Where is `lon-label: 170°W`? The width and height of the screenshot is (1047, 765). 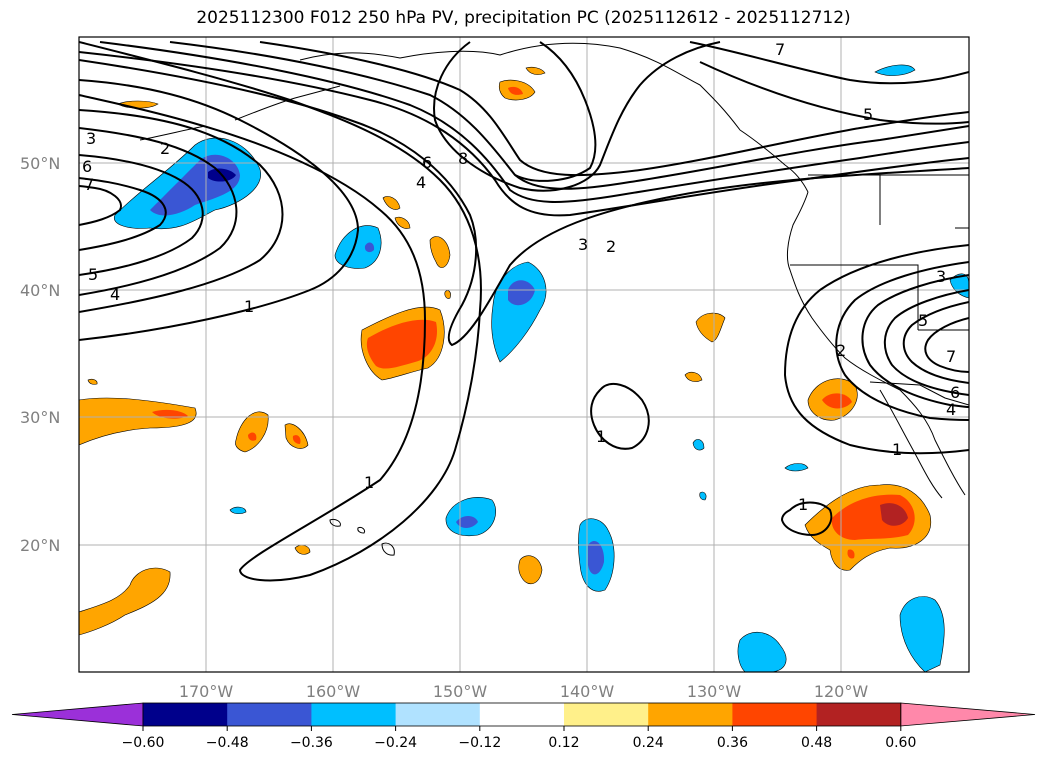
lon-label: 170°W is located at coordinates (206, 691).